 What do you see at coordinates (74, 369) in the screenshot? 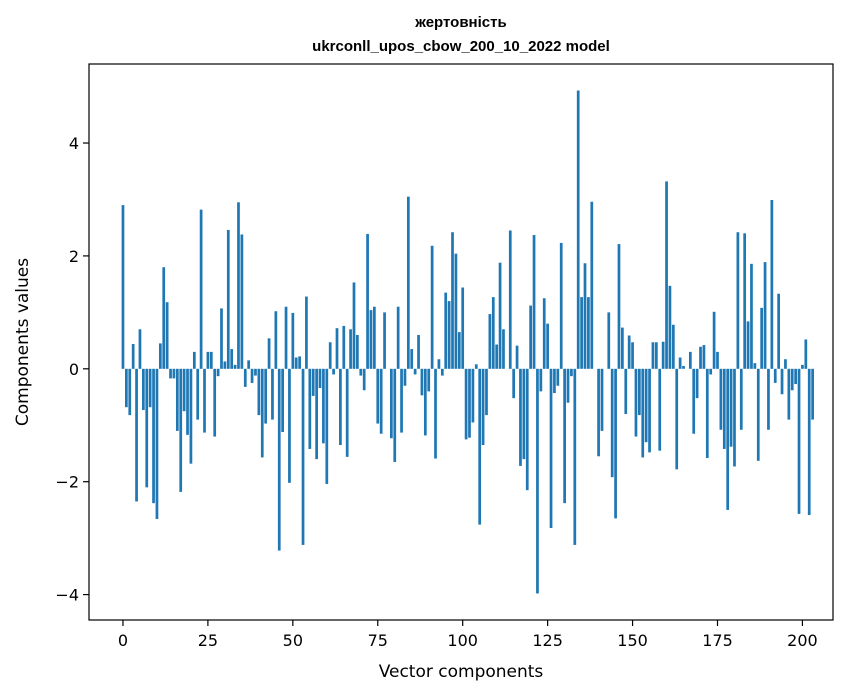
I see `y-tick-label-2: 0` at bounding box center [74, 369].